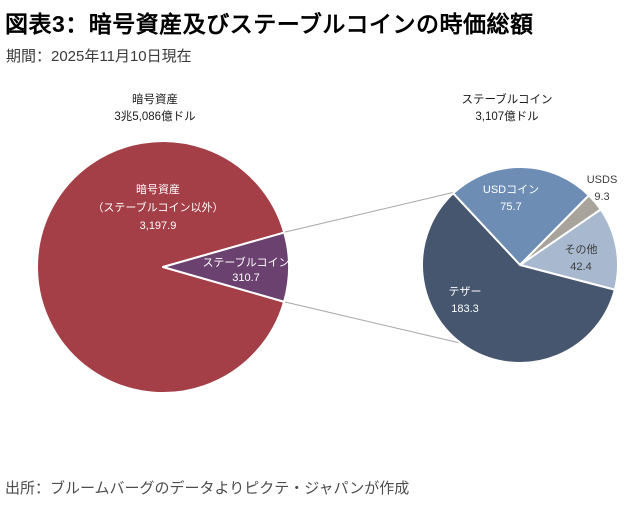  What do you see at coordinates (465, 291) in the screenshot?
I see `slice-label-tether: テザー` at bounding box center [465, 291].